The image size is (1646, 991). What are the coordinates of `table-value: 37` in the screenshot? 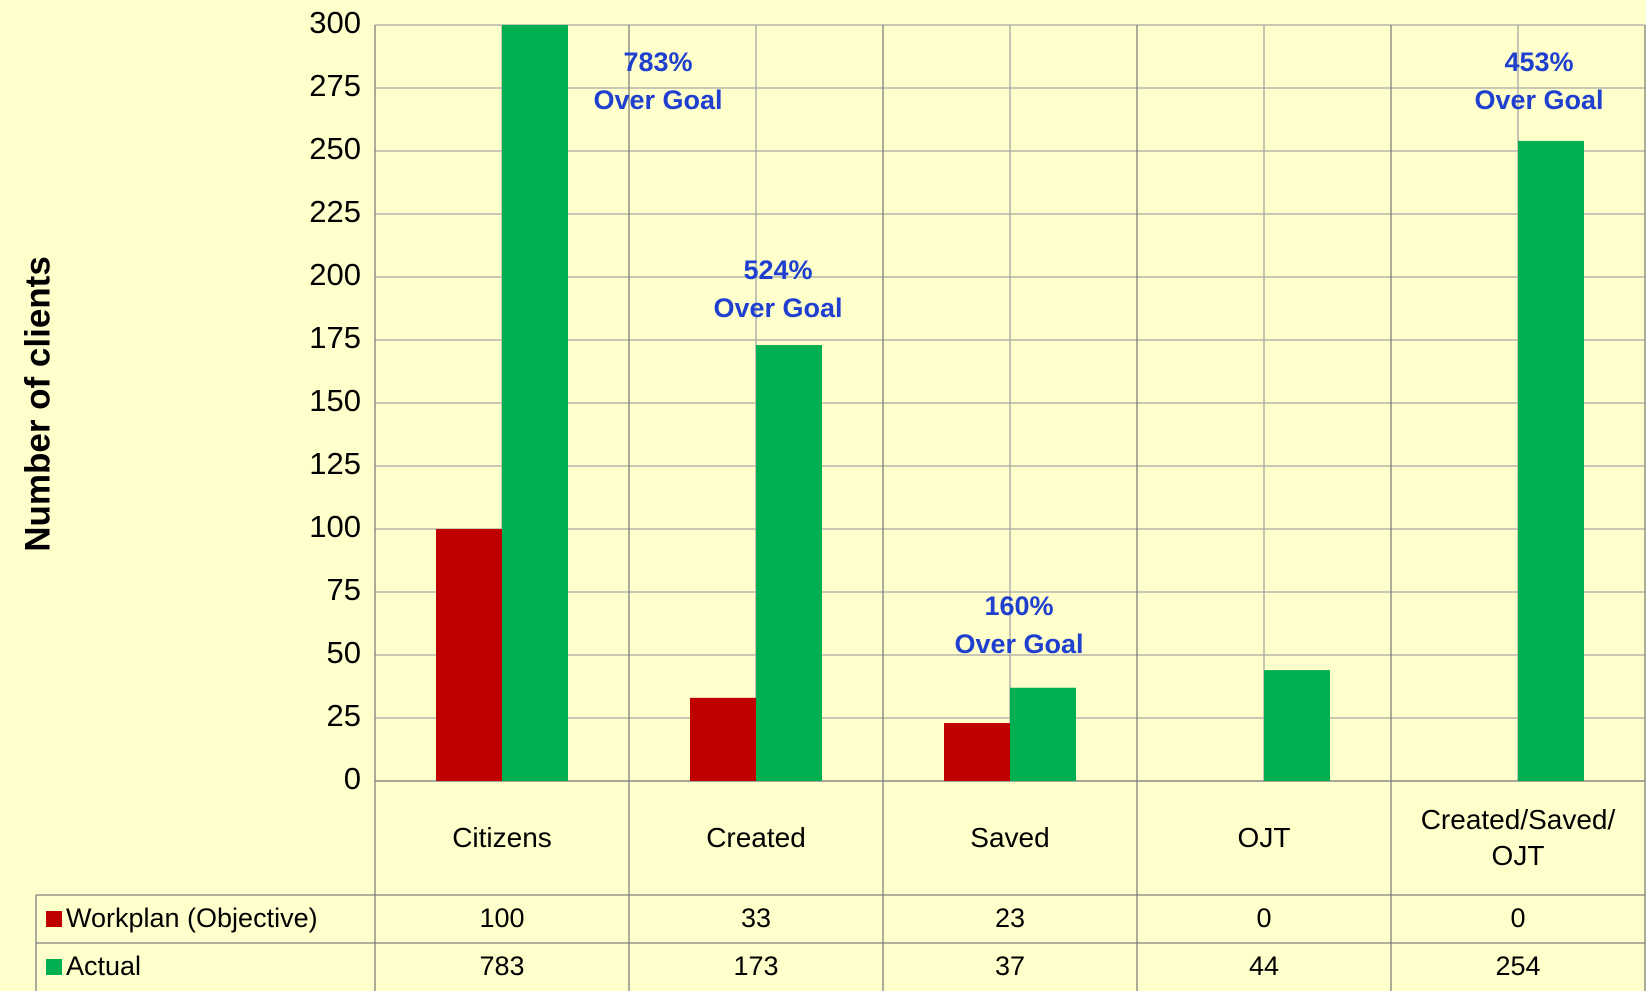 It's located at (1010, 966).